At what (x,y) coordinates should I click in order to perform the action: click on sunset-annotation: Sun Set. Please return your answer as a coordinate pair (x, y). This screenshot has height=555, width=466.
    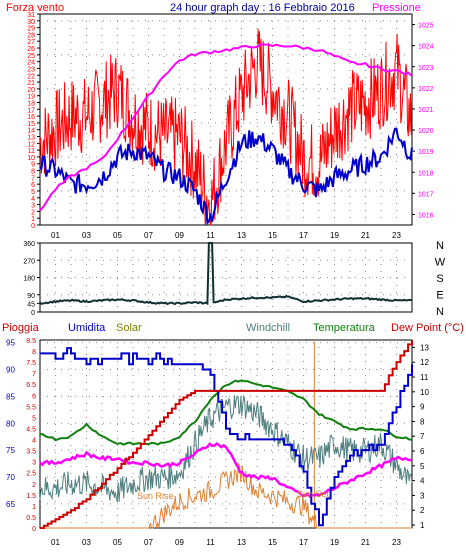
    Looking at the image, I should click on (313, 494).